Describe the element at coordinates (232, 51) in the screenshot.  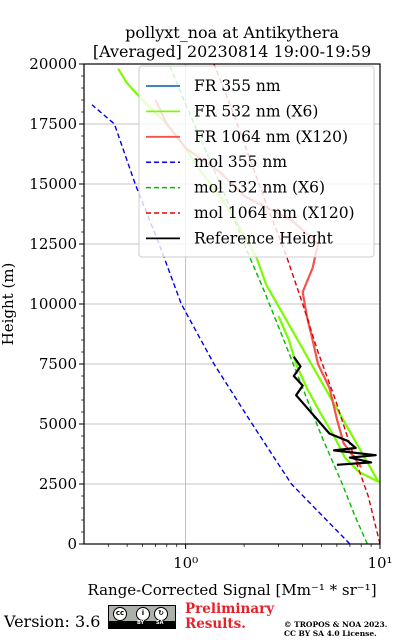
I see `chart-title-line2: [Averaged] 20230814 19:00-19:59` at that location.